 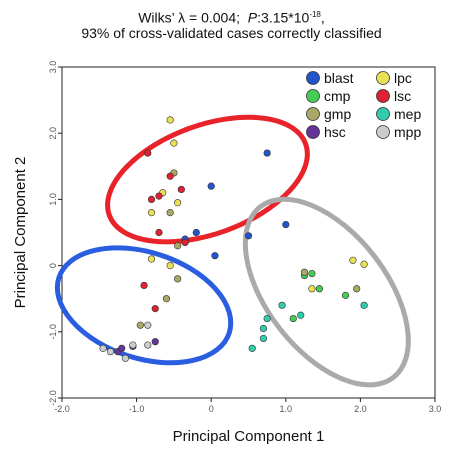 I want to click on title-p-value: :3.15*10, so click(x=283, y=17).